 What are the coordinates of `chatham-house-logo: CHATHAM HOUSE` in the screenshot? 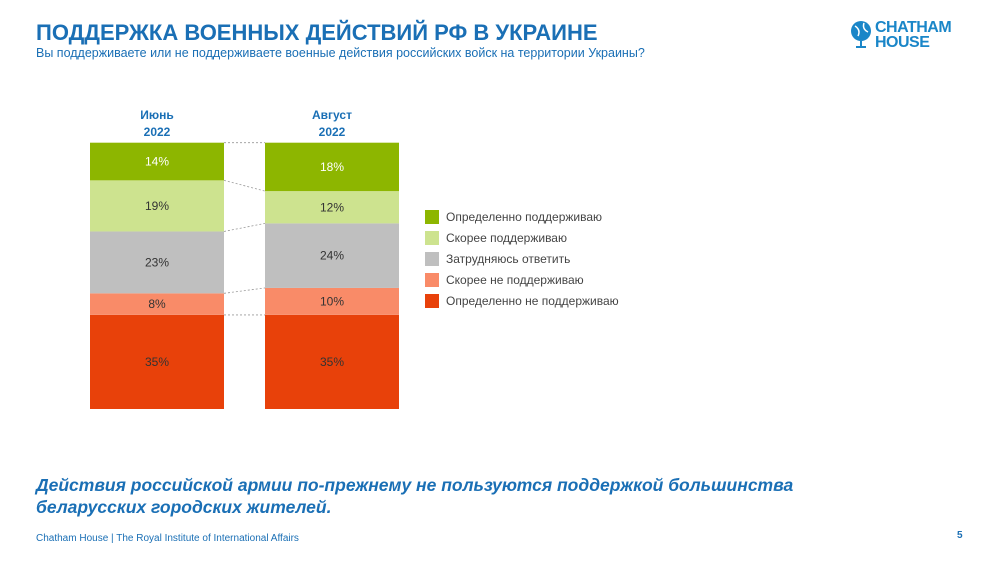 It's located at (901, 35).